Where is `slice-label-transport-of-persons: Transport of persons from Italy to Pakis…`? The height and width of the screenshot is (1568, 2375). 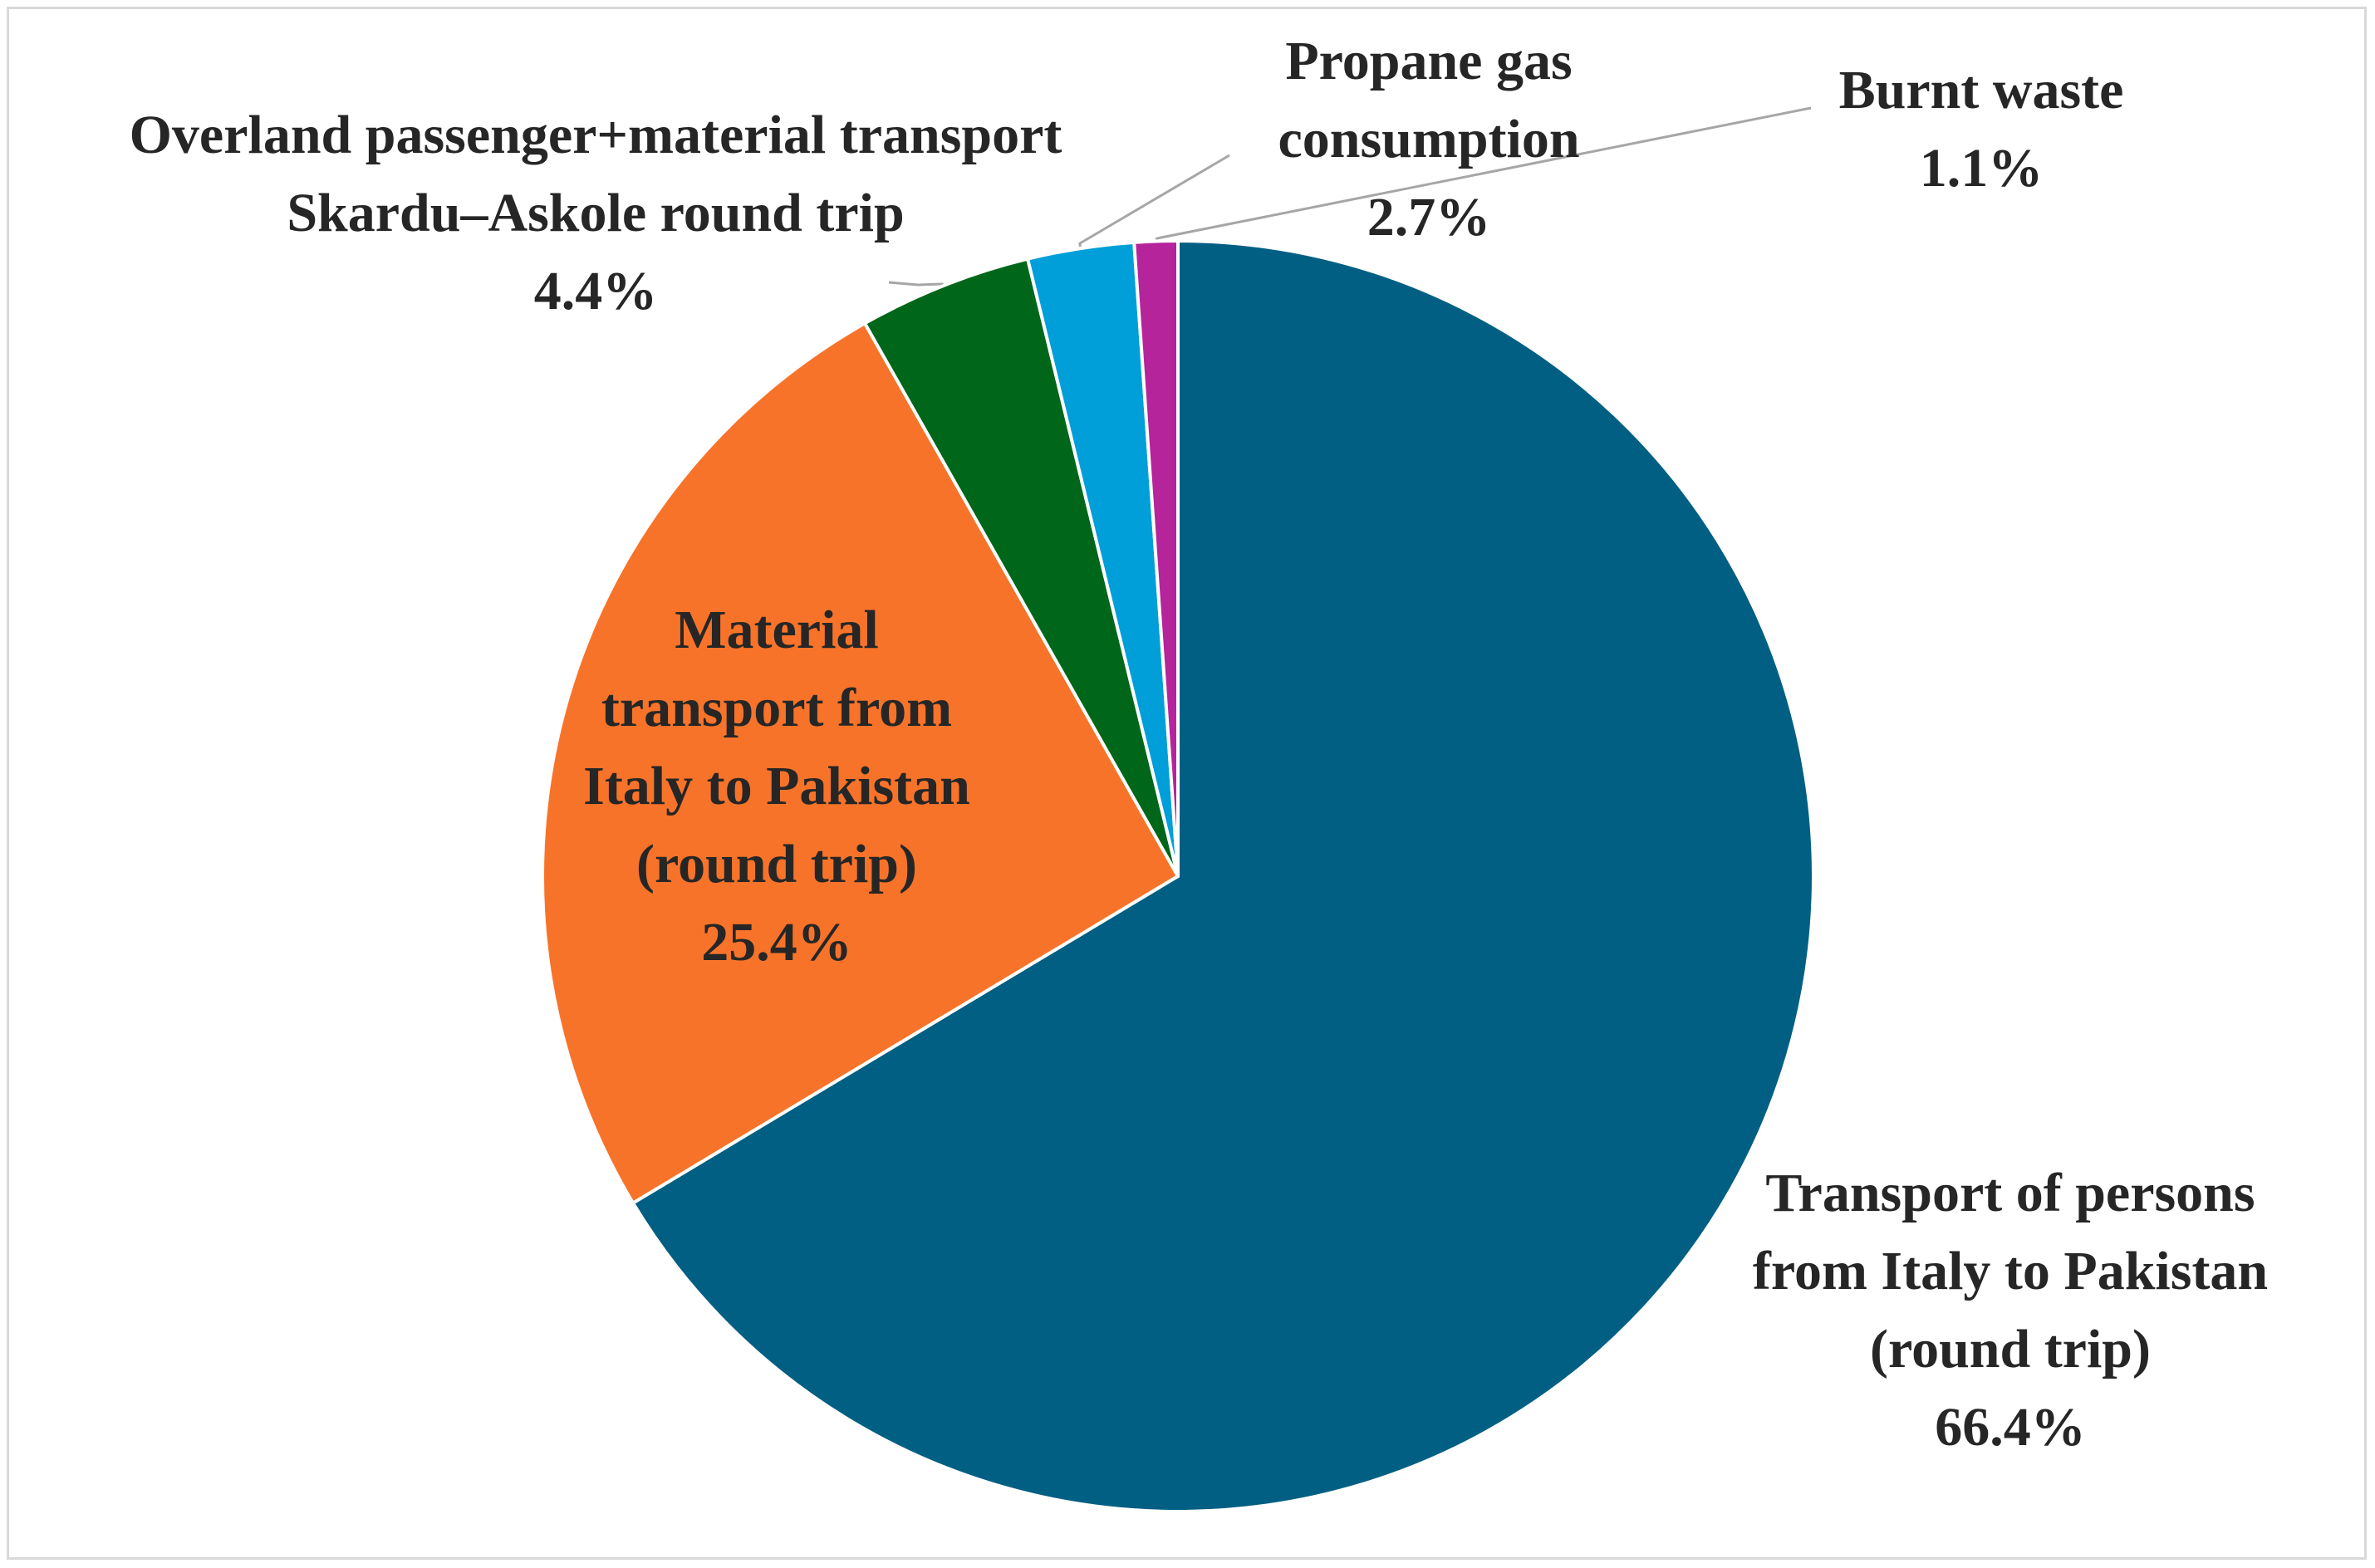 slice-label-transport-of-persons: Transport of persons from Italy to Pakis… is located at coordinates (2010, 1310).